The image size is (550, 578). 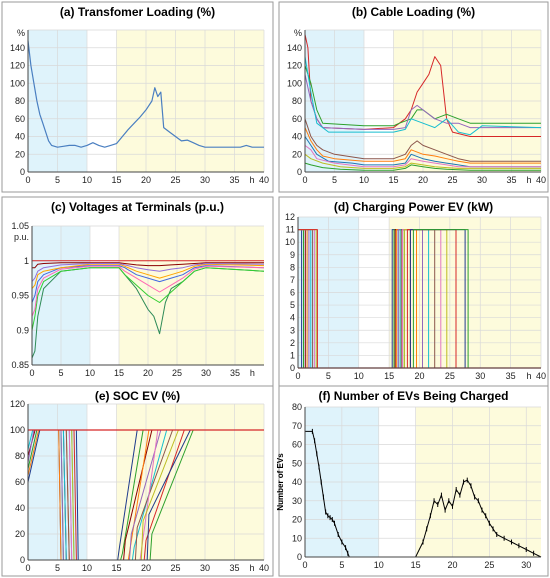 What do you see at coordinates (292, 368) in the screenshot?
I see `y-tick-label-d-0: 0` at bounding box center [292, 368].